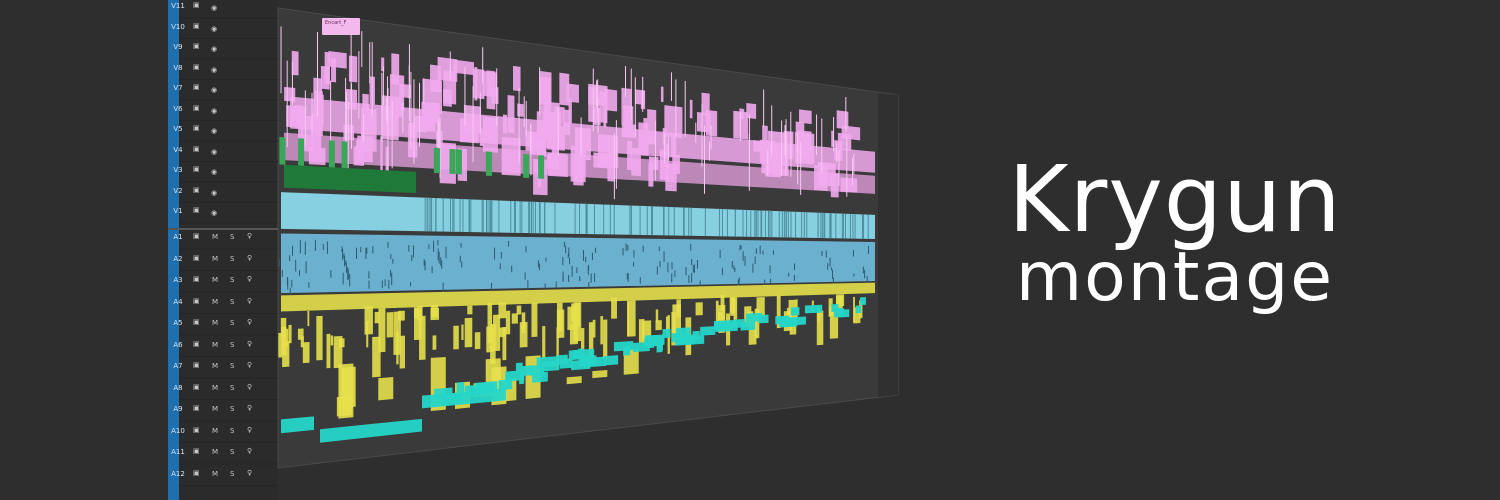  What do you see at coordinates (341, 26) in the screenshot?
I see `clip-label-encart: Encart_F` at bounding box center [341, 26].